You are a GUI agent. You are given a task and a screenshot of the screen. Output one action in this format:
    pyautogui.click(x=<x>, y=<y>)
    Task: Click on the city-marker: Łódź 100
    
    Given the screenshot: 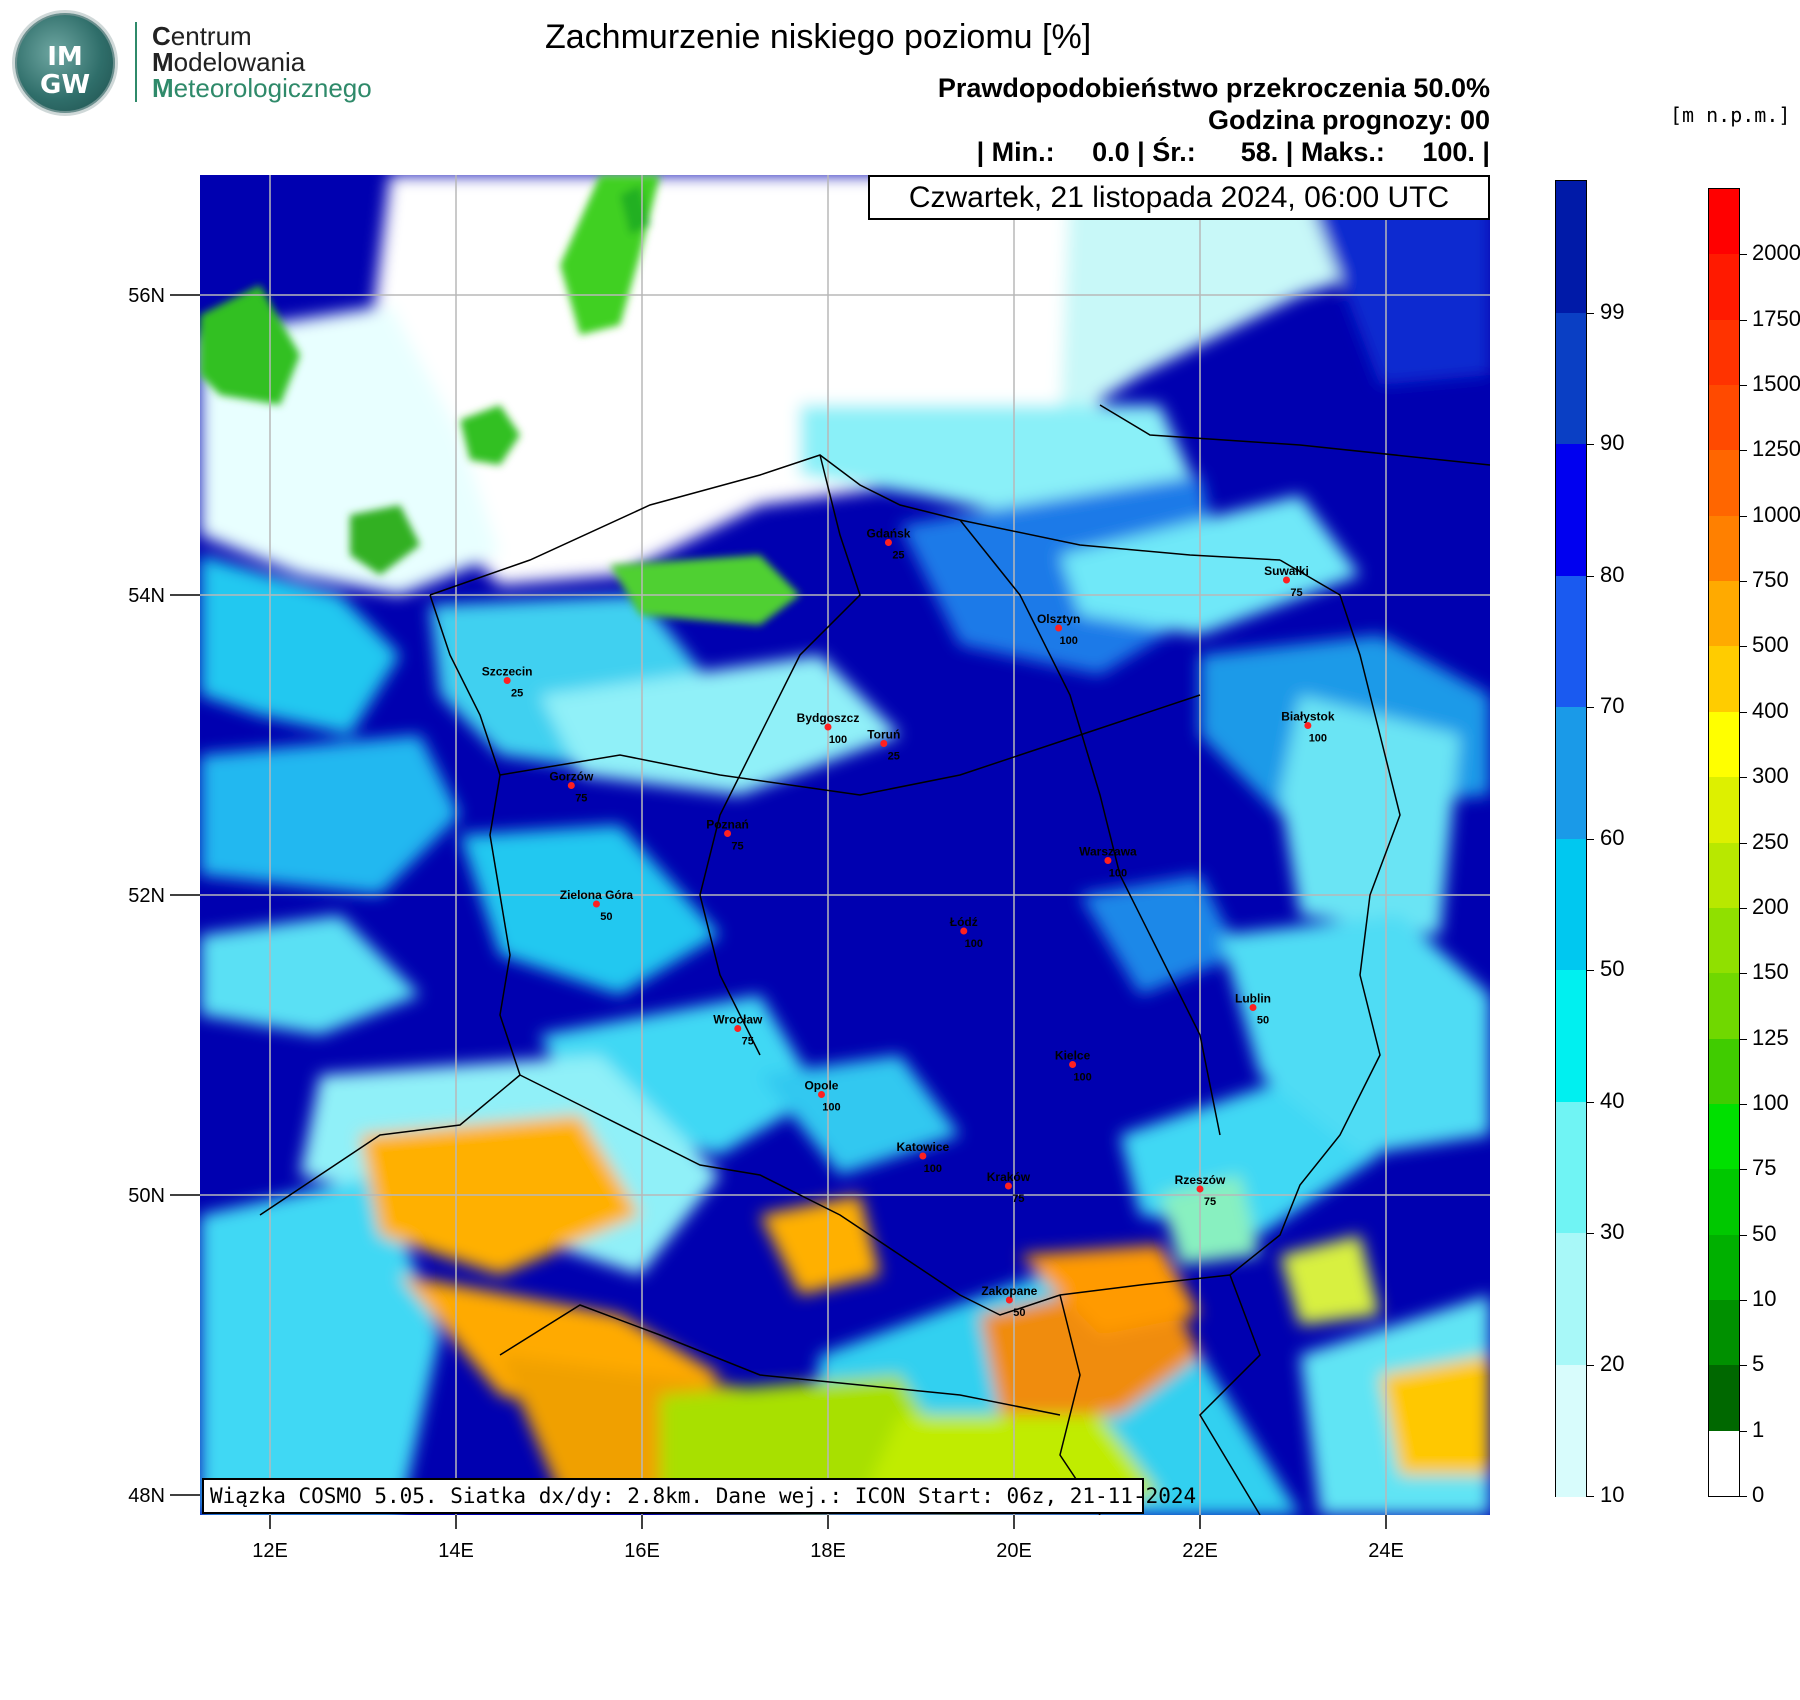 What is the action you would take?
    pyautogui.click(x=966, y=932)
    